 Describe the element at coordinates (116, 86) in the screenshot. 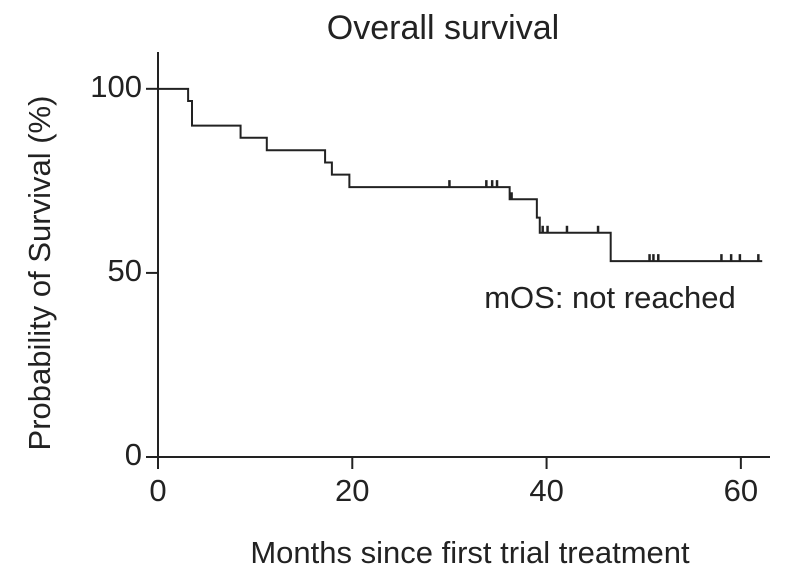

I see `y-tick-label: 100` at that location.